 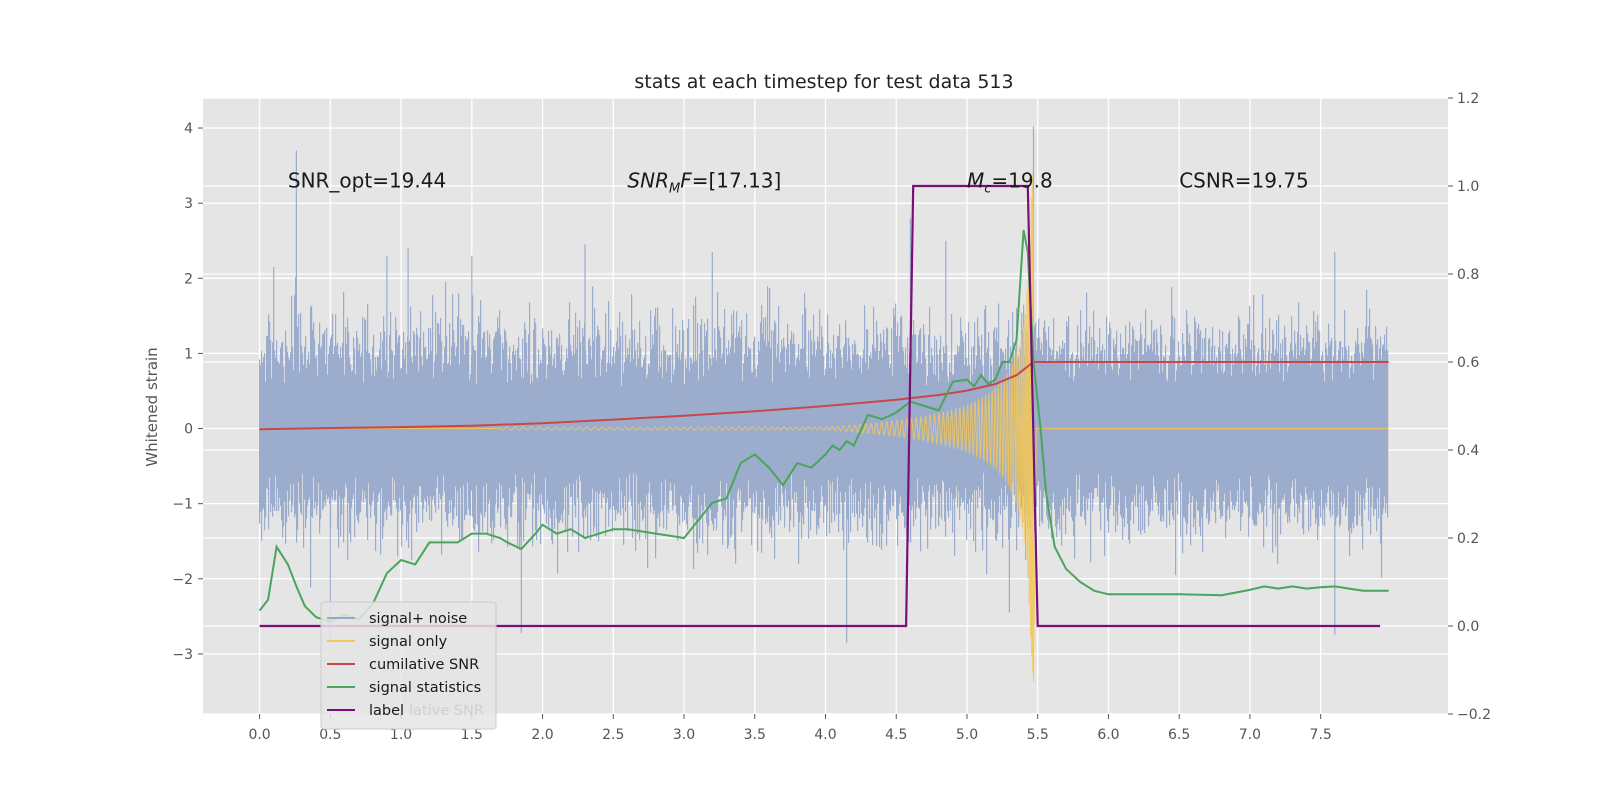 I want to click on annotation-base: SNR, so click(x=648, y=181).